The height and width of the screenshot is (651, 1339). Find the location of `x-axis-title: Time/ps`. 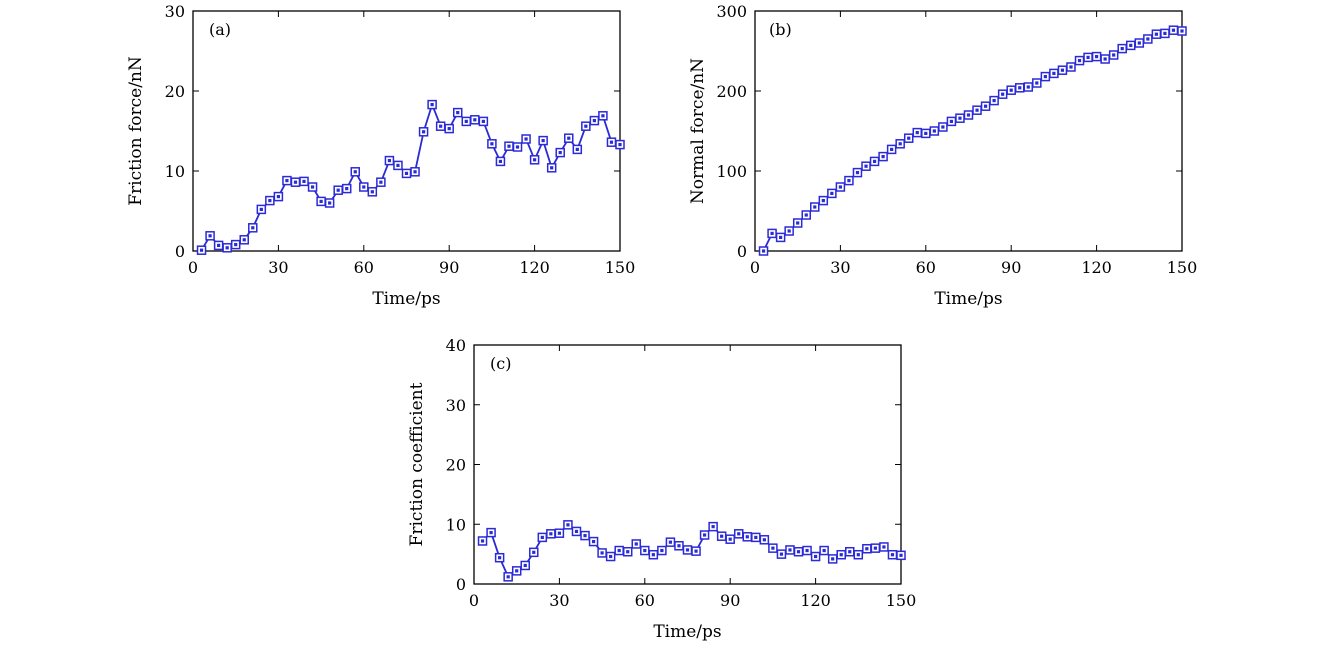

x-axis-title: Time/ps is located at coordinates (968, 299).